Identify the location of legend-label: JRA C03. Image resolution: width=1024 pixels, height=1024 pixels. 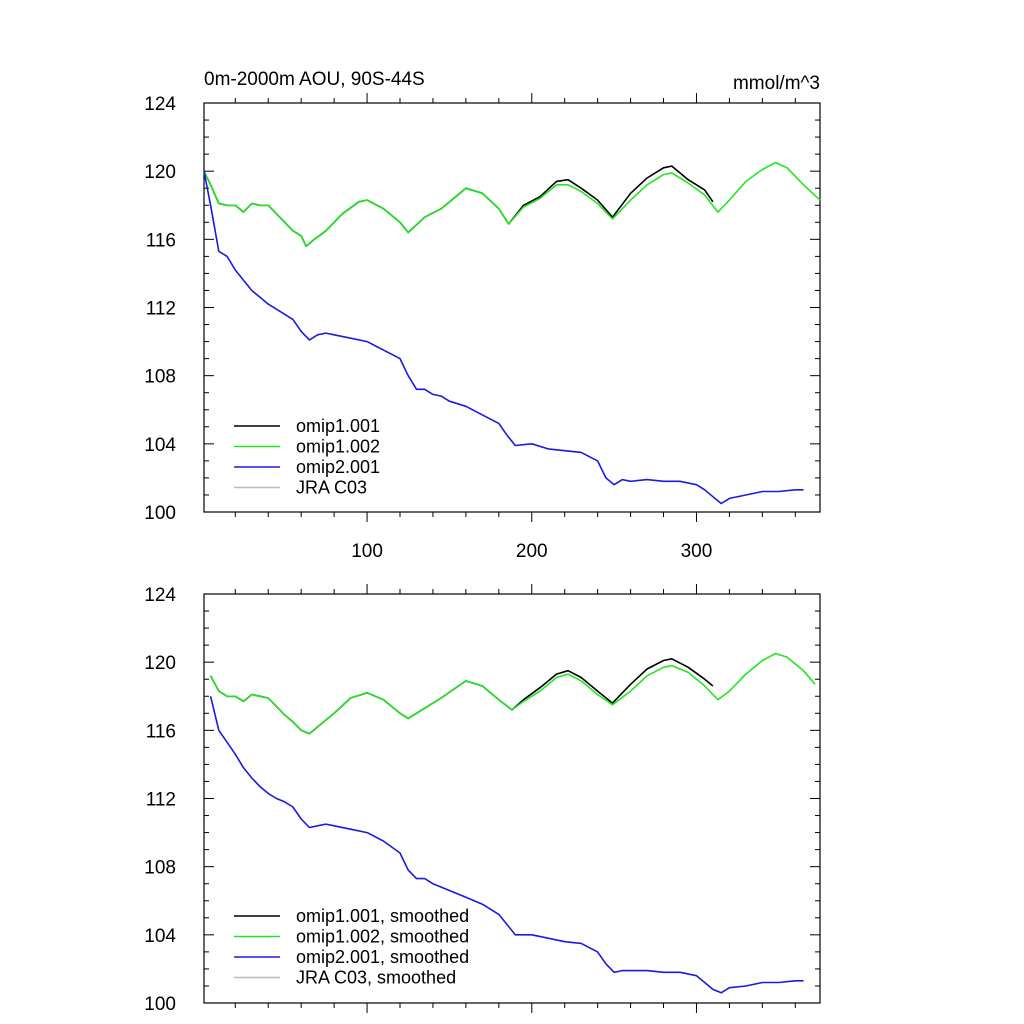
(331, 488).